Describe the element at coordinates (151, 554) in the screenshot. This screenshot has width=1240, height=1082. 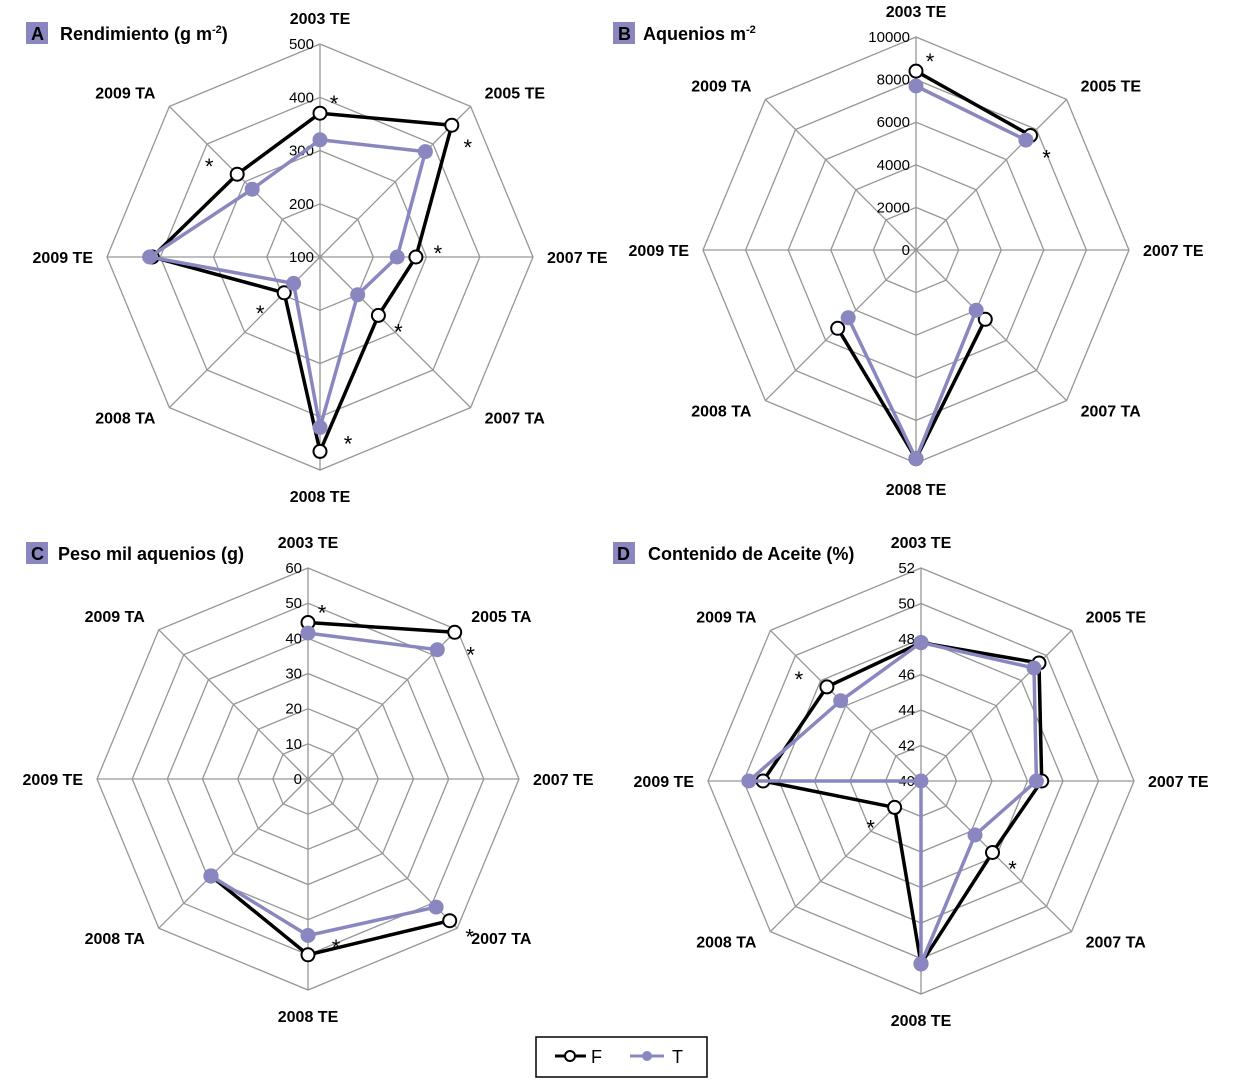
I see `panel-title: Peso mil aquenios (g)` at that location.